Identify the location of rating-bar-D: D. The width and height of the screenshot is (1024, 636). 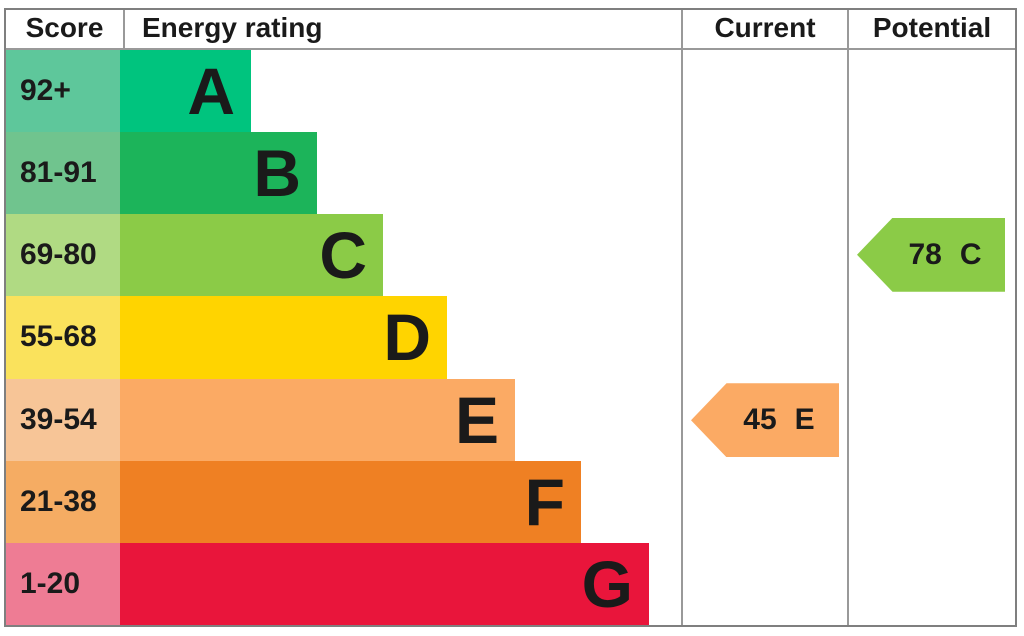
(283, 337).